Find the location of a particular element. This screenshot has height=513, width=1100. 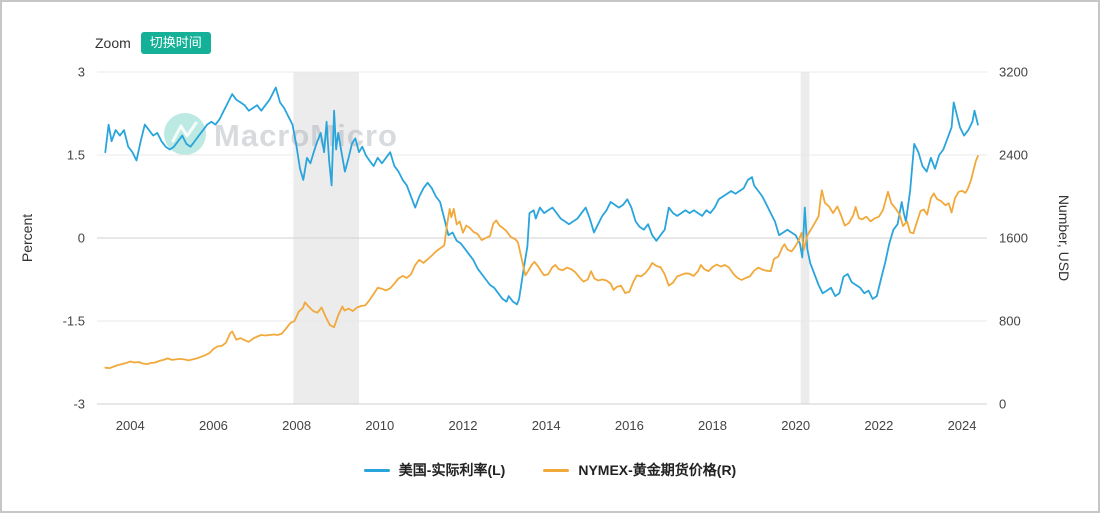

svg-text: 2024 is located at coordinates (962, 425).